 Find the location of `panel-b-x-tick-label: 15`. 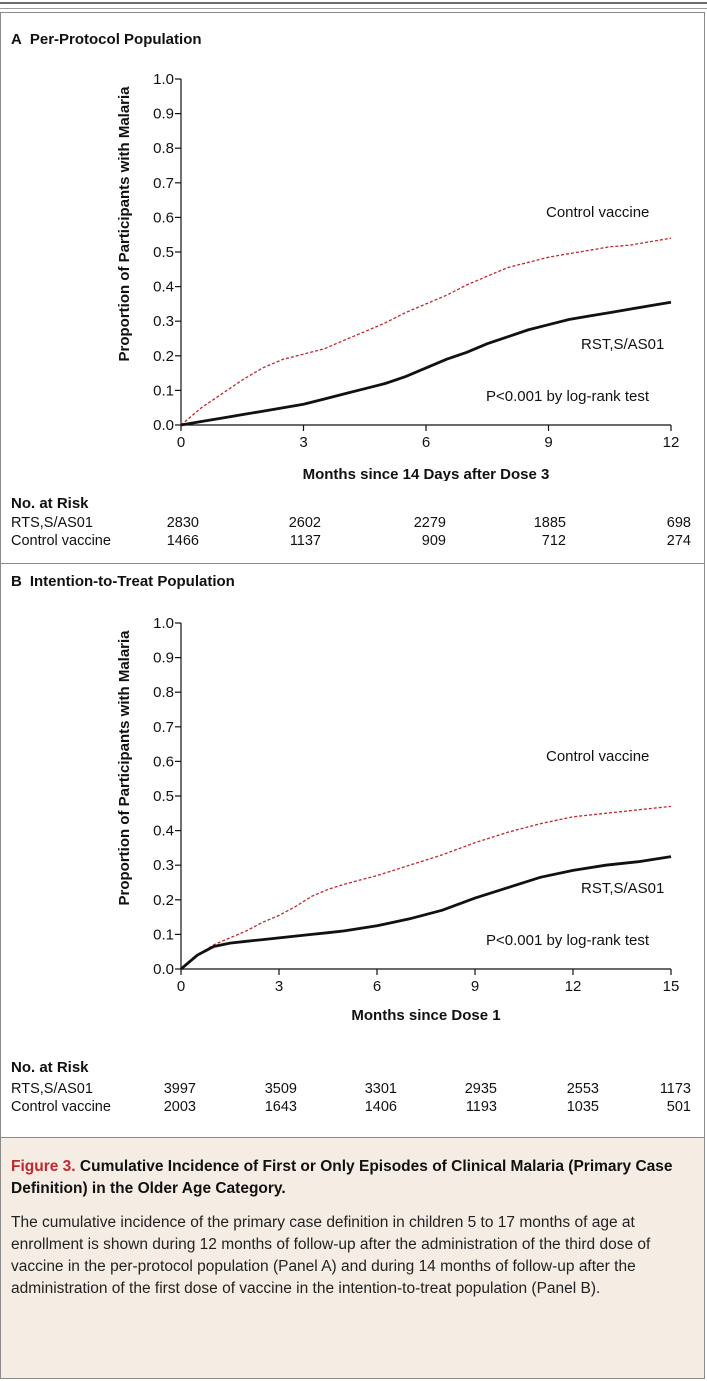

panel-b-x-tick-label: 15 is located at coordinates (671, 986).